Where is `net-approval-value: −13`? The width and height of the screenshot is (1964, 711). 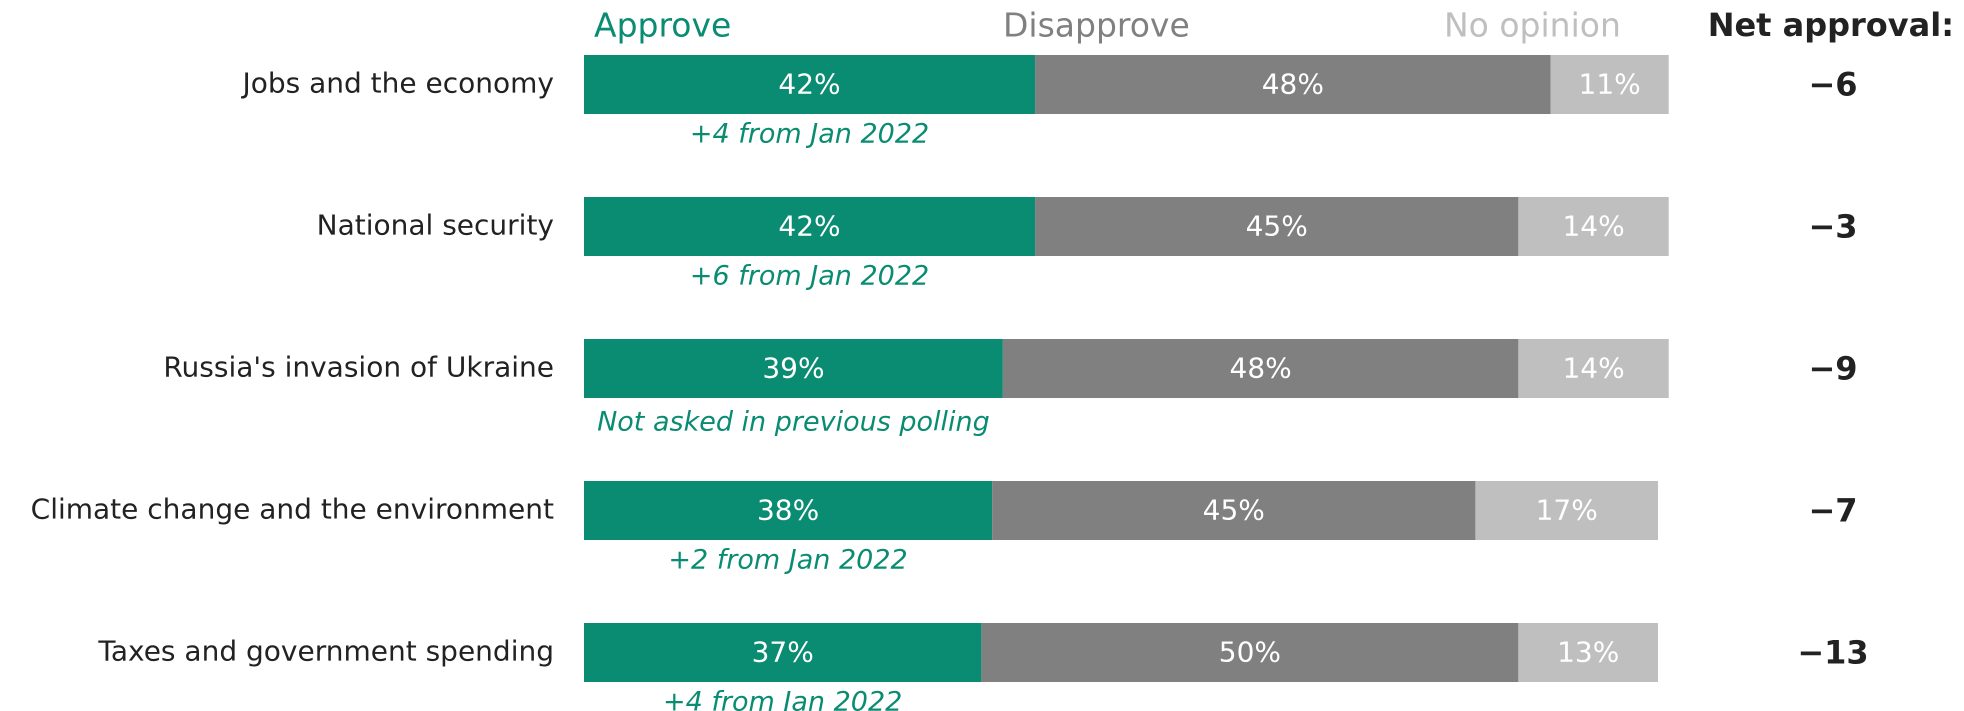
net-approval-value: −13 is located at coordinates (1832, 653).